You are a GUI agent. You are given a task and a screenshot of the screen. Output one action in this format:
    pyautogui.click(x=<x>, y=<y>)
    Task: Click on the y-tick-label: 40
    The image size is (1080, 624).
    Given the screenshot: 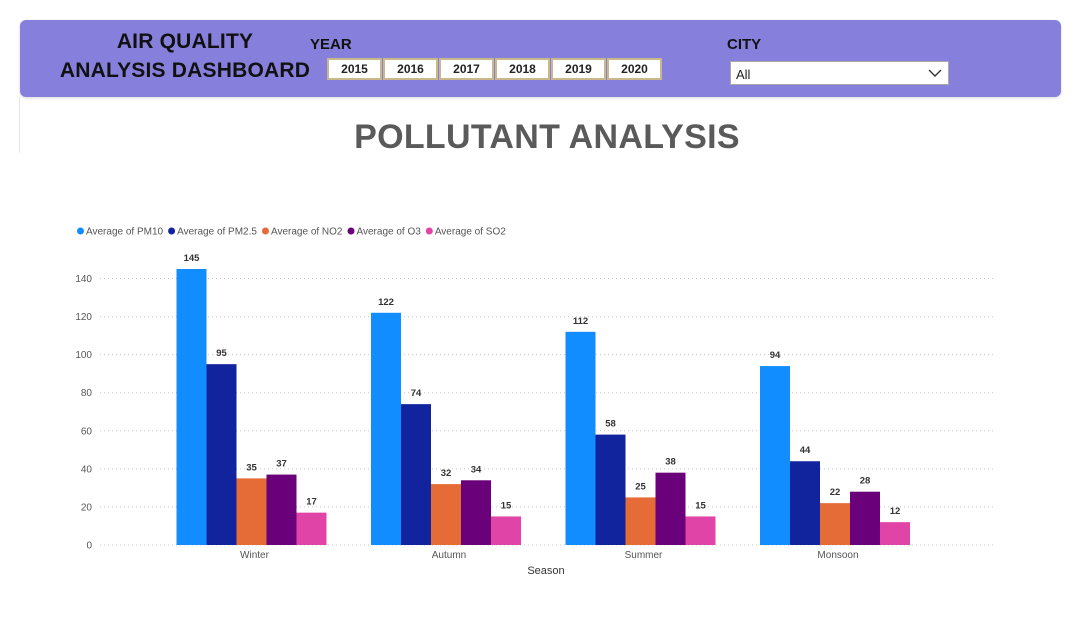 What is the action you would take?
    pyautogui.click(x=87, y=469)
    